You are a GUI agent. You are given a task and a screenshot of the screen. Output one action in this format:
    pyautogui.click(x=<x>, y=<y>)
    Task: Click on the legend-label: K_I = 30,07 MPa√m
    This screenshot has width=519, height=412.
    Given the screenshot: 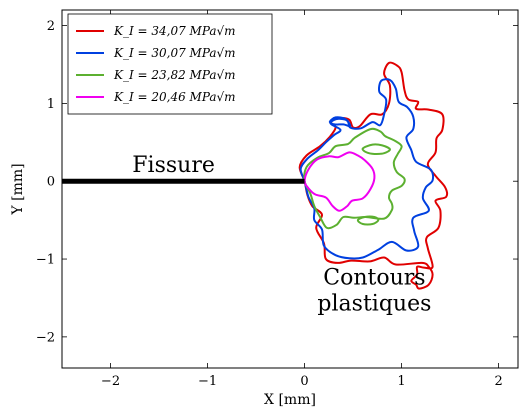 What is the action you would take?
    pyautogui.click(x=174, y=53)
    